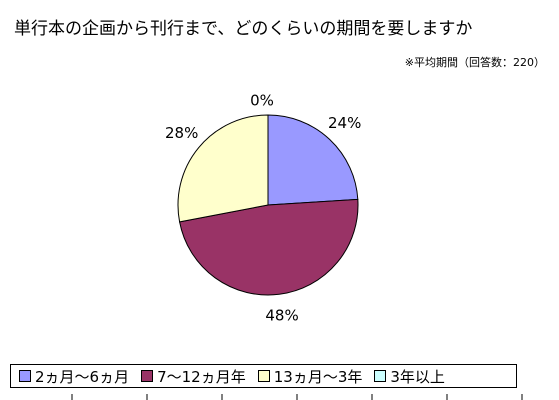 This screenshot has height=400, width=559. I want to click on legend-item-2: 13ヵ月〜3年, so click(310, 376).